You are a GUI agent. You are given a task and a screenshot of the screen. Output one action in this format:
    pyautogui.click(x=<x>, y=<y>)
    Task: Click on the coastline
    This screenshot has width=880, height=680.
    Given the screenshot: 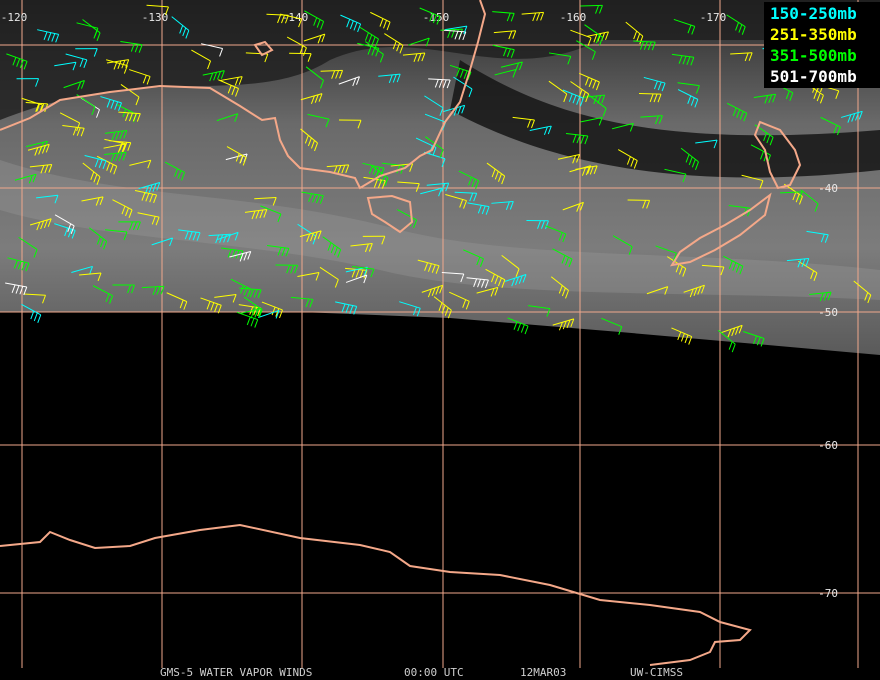 What is the action you would take?
    pyautogui.click(x=720, y=229)
    